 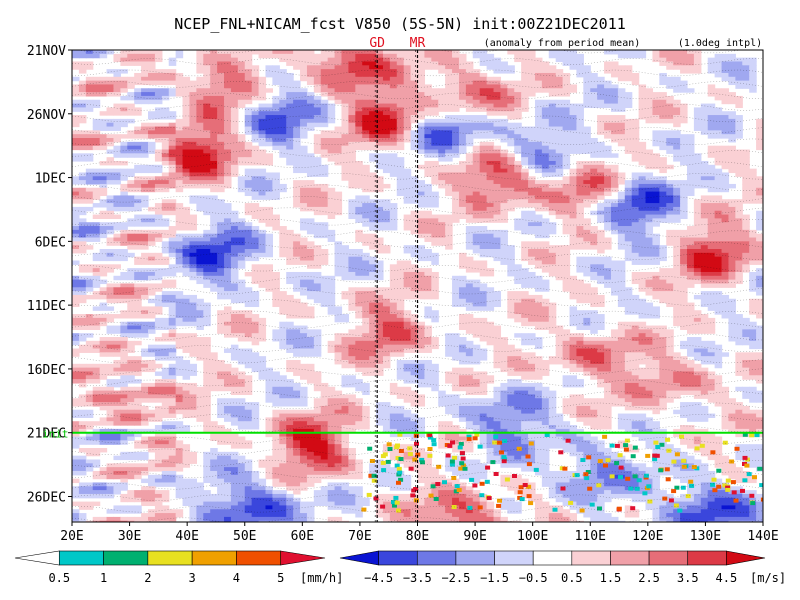 I want to click on y-tick-label: 21DEC, so click(x=46, y=434).